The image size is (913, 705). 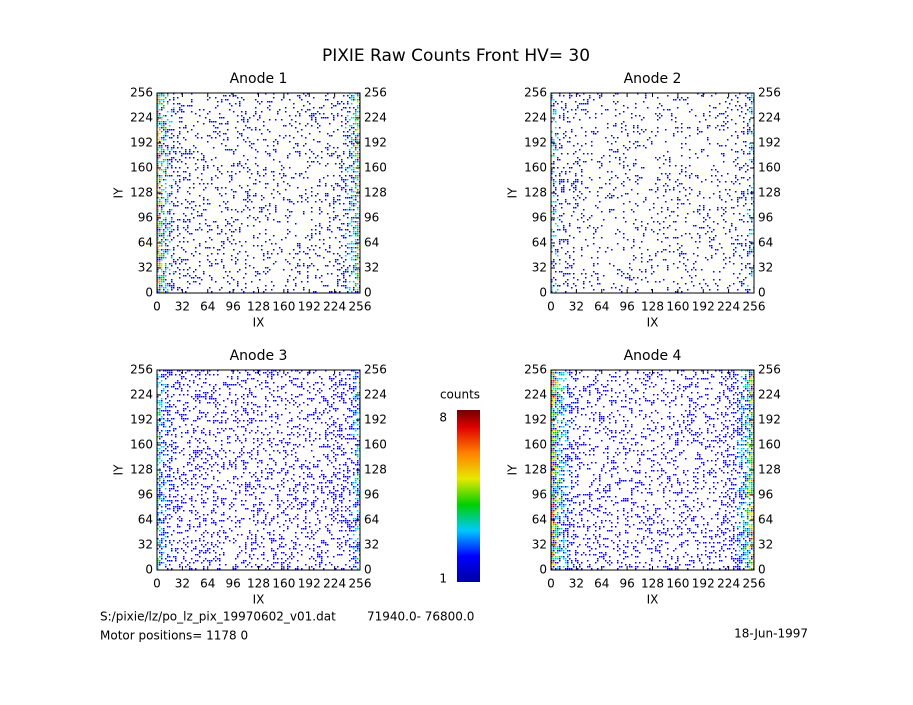 I want to click on y-tick-label-right: 160, so click(x=769, y=168).